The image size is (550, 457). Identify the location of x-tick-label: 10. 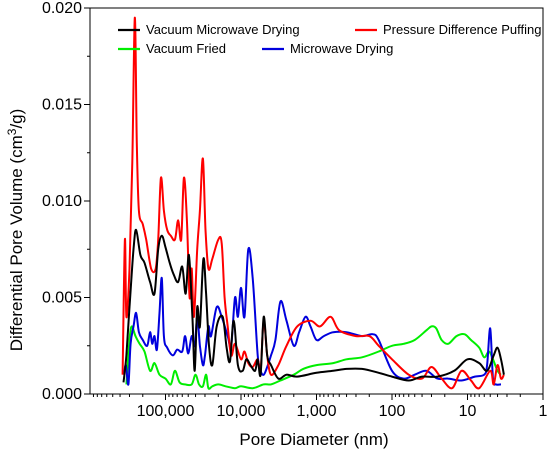
(468, 411).